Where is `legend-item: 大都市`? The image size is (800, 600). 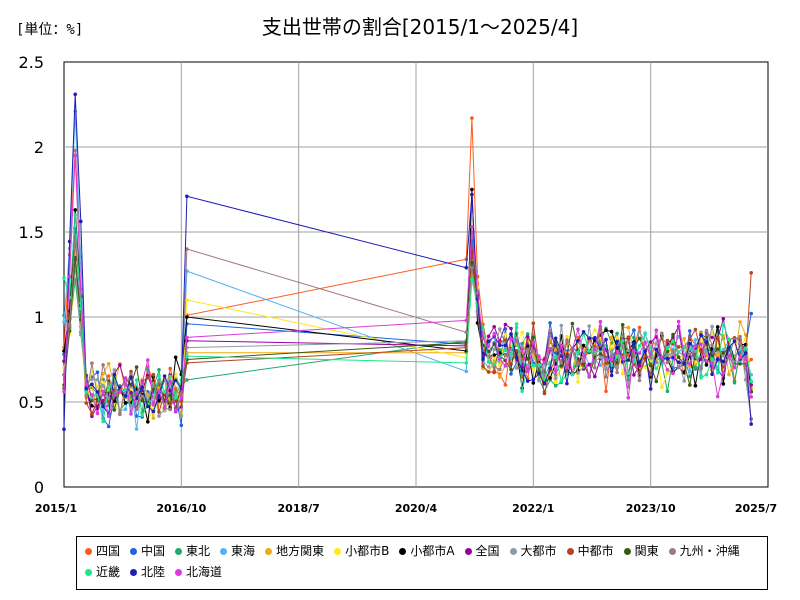
legend-item: 大都市 is located at coordinates (533, 551).